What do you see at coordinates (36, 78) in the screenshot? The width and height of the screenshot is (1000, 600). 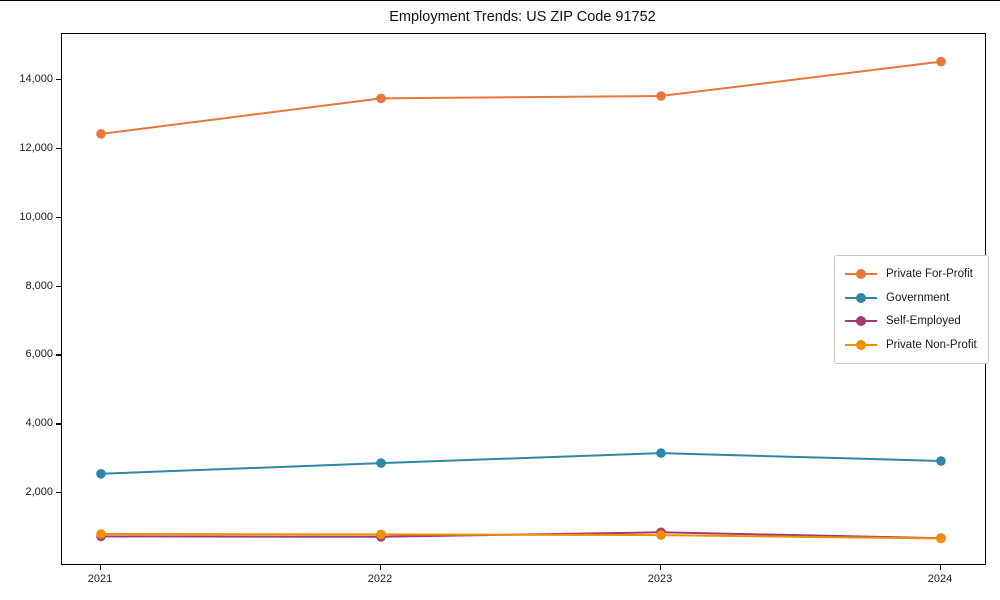 I see `y-tick-label-14000: 14,000` at bounding box center [36, 78].